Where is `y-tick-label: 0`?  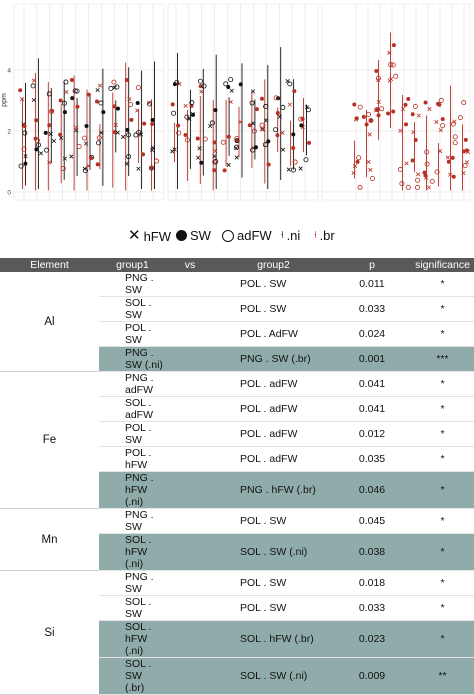
y-tick-label: 0 is located at coordinates (9, 193).